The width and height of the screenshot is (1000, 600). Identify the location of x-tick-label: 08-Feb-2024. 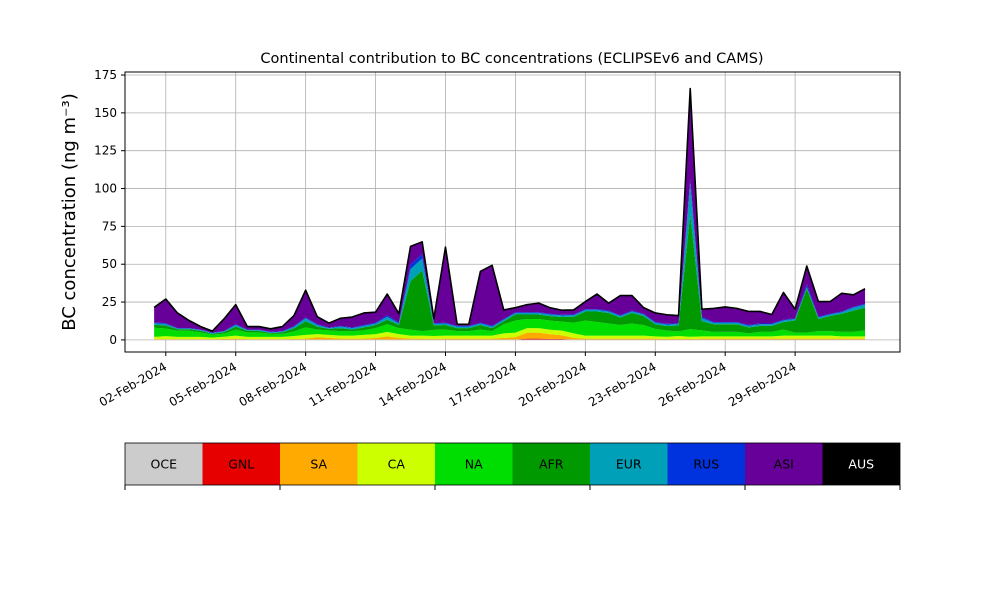
(273, 384).